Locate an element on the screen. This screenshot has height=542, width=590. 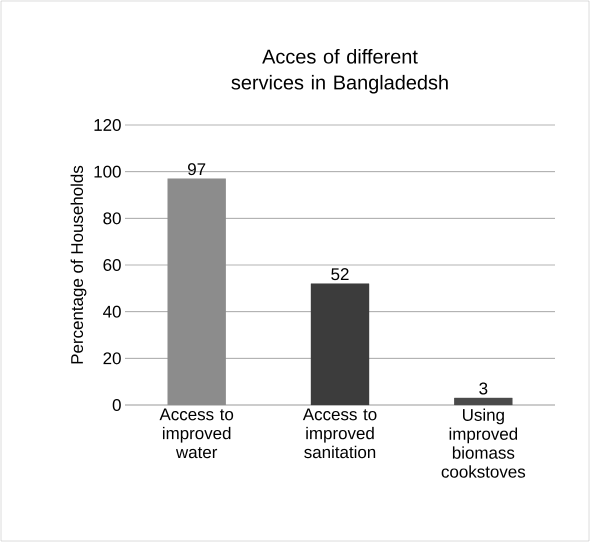
y-axis-title: Percentage of Households is located at coordinates (78, 265).